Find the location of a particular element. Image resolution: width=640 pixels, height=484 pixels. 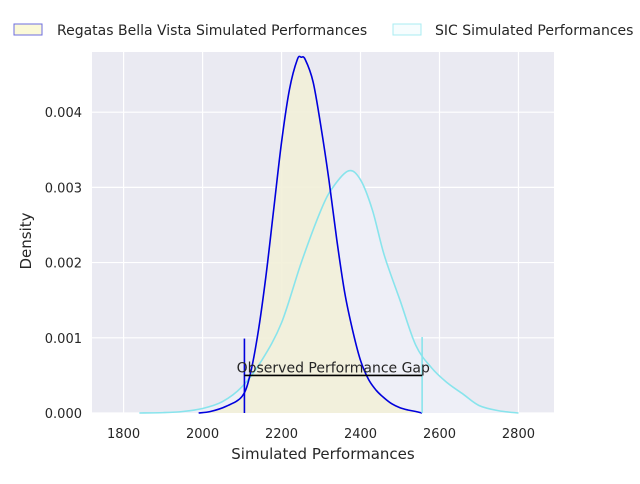

legend-label-sic: SIC Simulated Performances is located at coordinates (534, 31).